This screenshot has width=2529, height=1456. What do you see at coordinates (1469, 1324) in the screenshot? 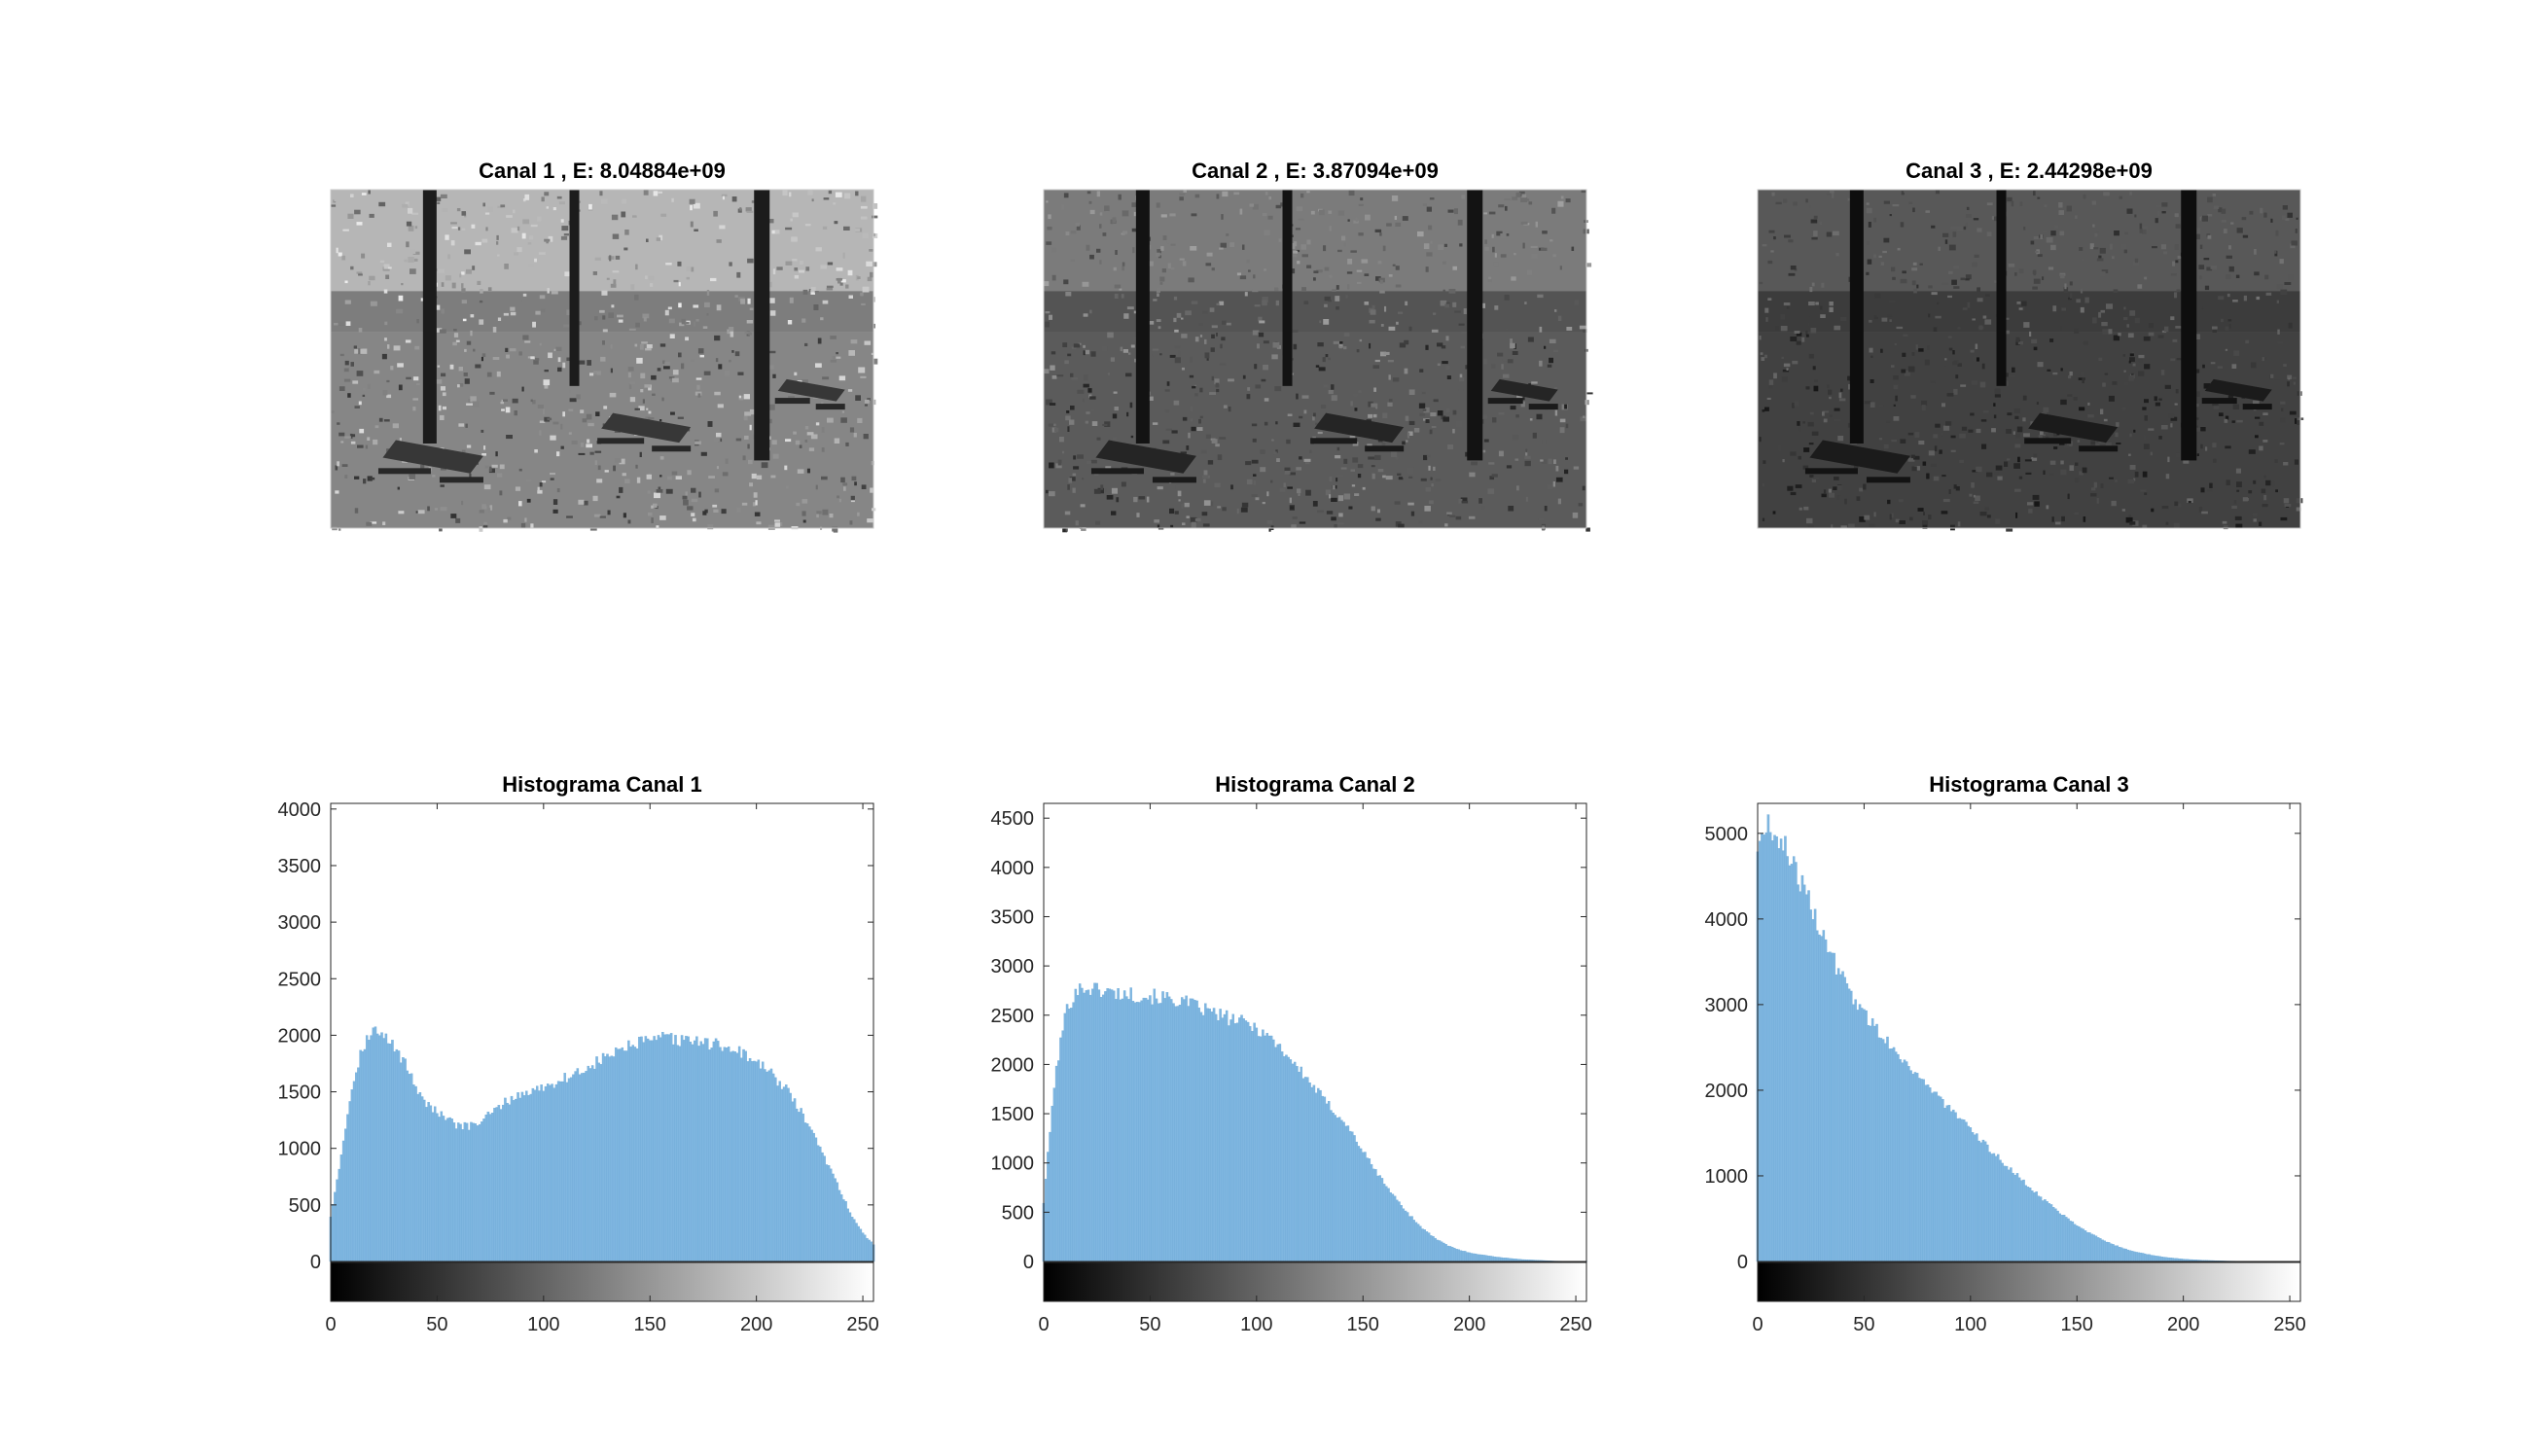
I see `x-tick-label: 200` at bounding box center [1469, 1324].